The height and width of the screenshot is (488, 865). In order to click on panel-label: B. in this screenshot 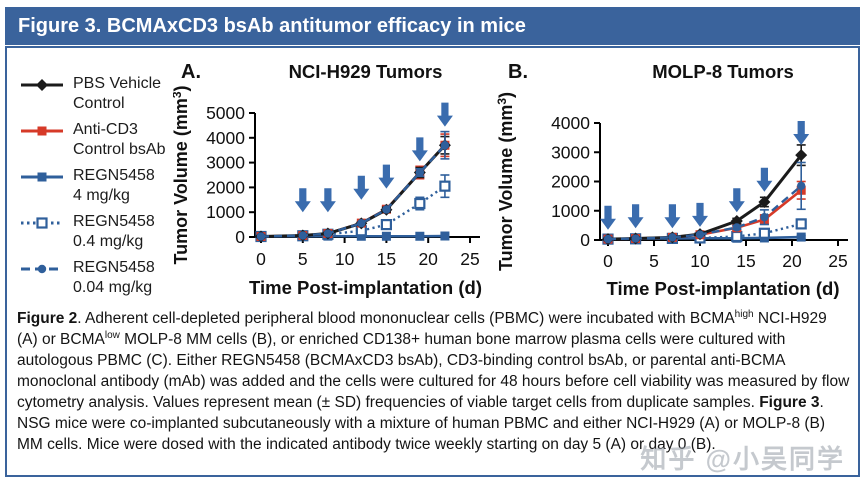, I will do `click(518, 72)`.